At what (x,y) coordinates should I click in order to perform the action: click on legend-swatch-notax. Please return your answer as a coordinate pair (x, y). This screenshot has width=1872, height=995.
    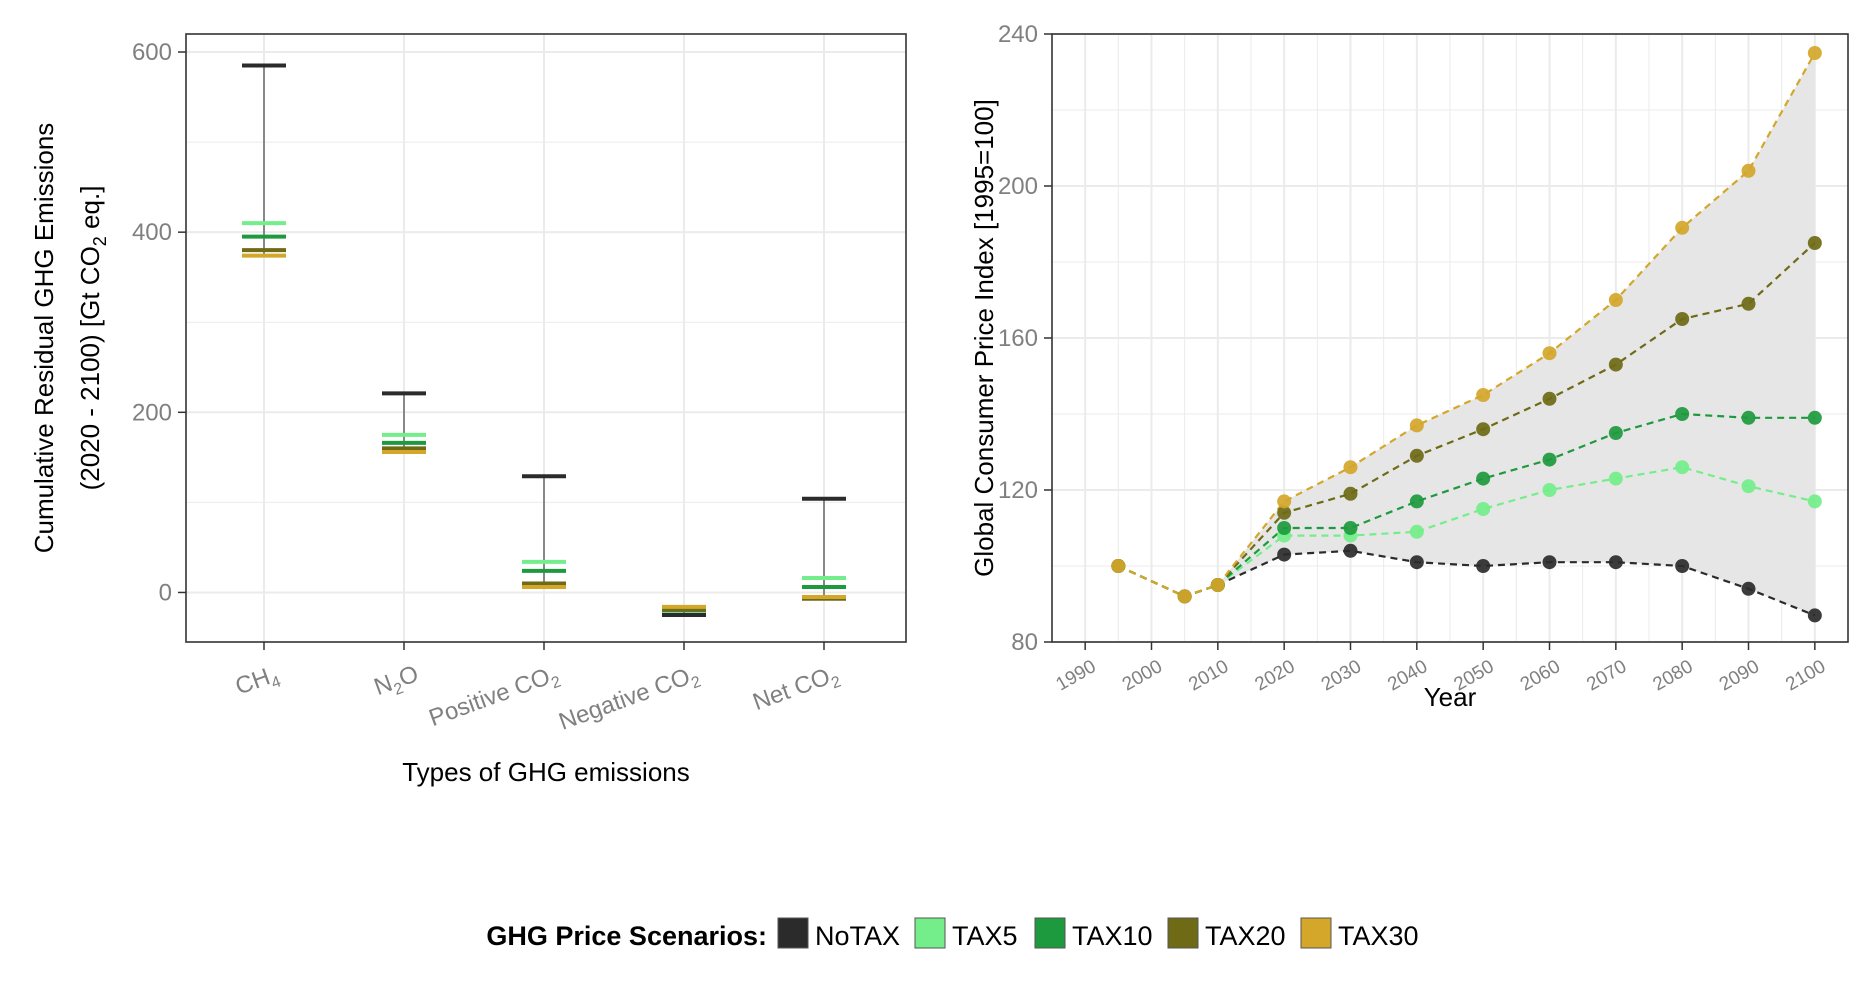
    Looking at the image, I should click on (793, 933).